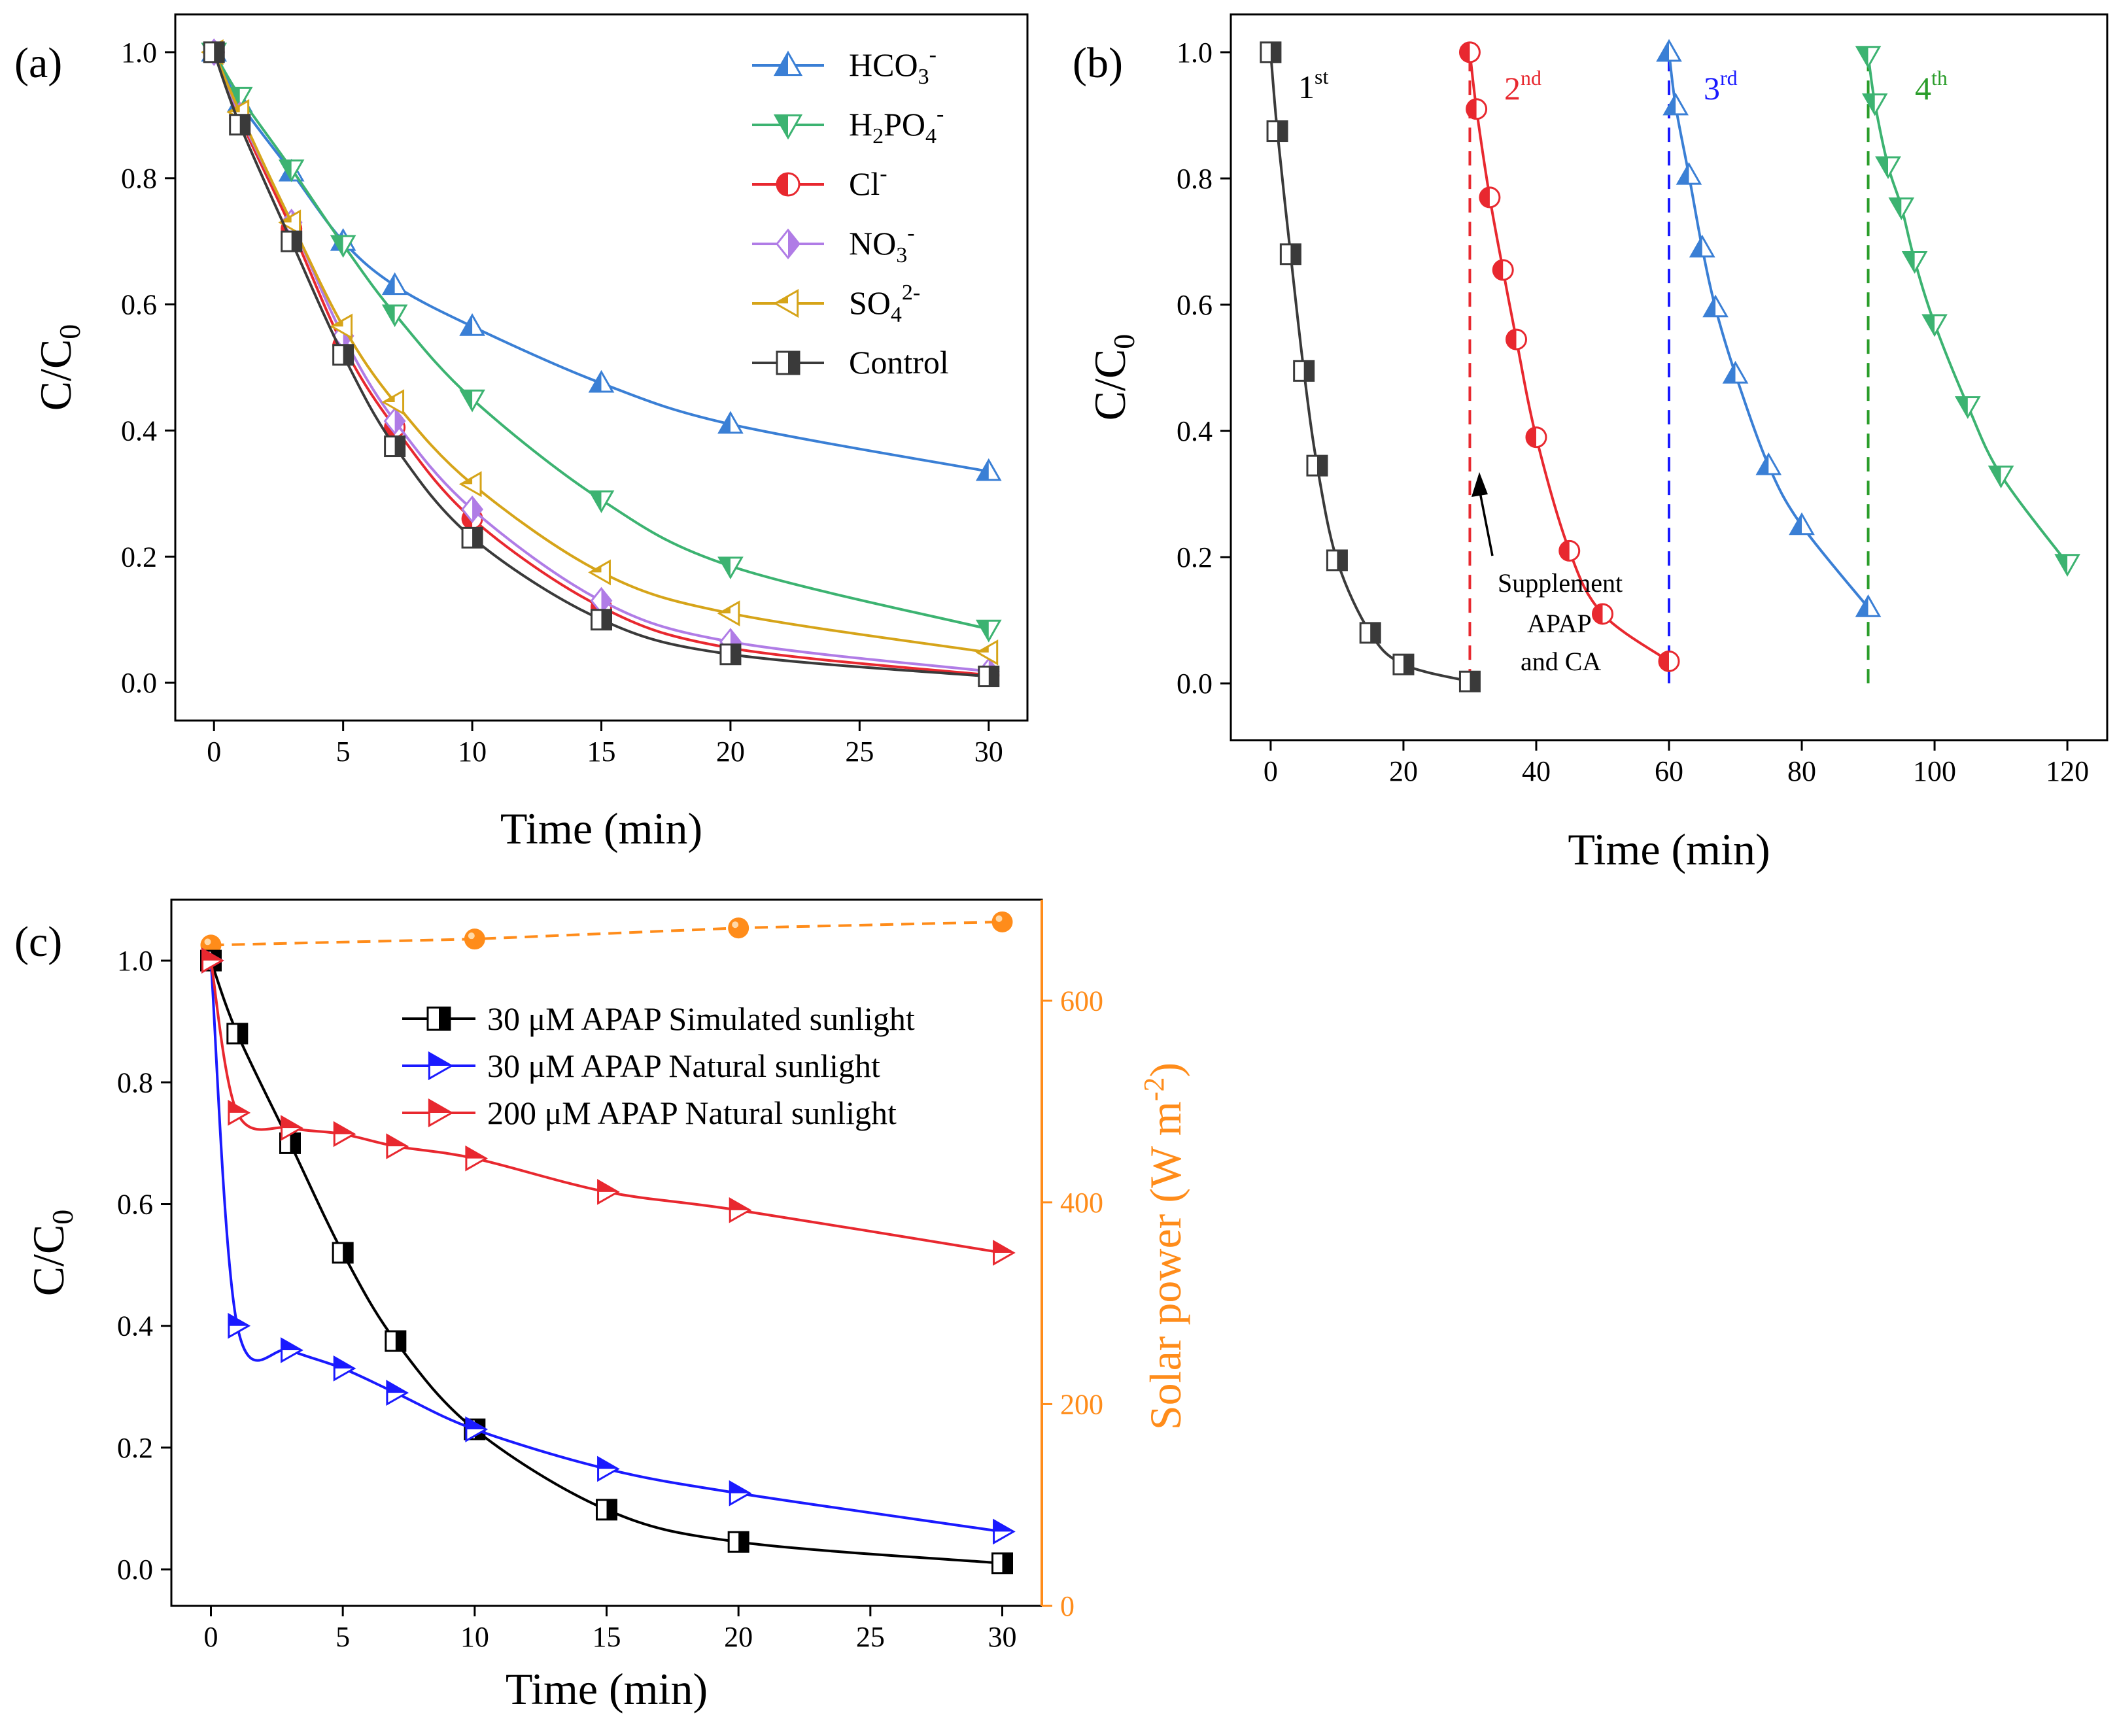  What do you see at coordinates (1802, 771) in the screenshot?
I see `x-tick-label: 80` at bounding box center [1802, 771].